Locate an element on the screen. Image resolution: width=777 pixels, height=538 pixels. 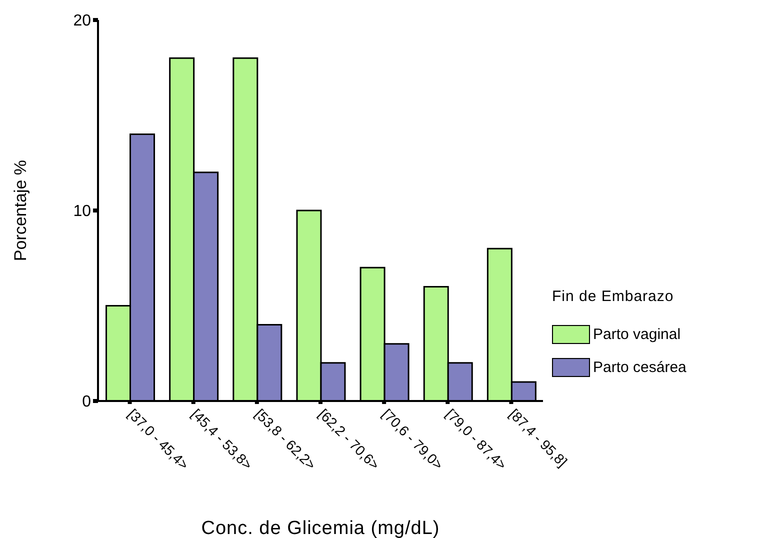
x-axis-title: Conc. de Glicemia (mg/dL) is located at coordinates (320, 528).